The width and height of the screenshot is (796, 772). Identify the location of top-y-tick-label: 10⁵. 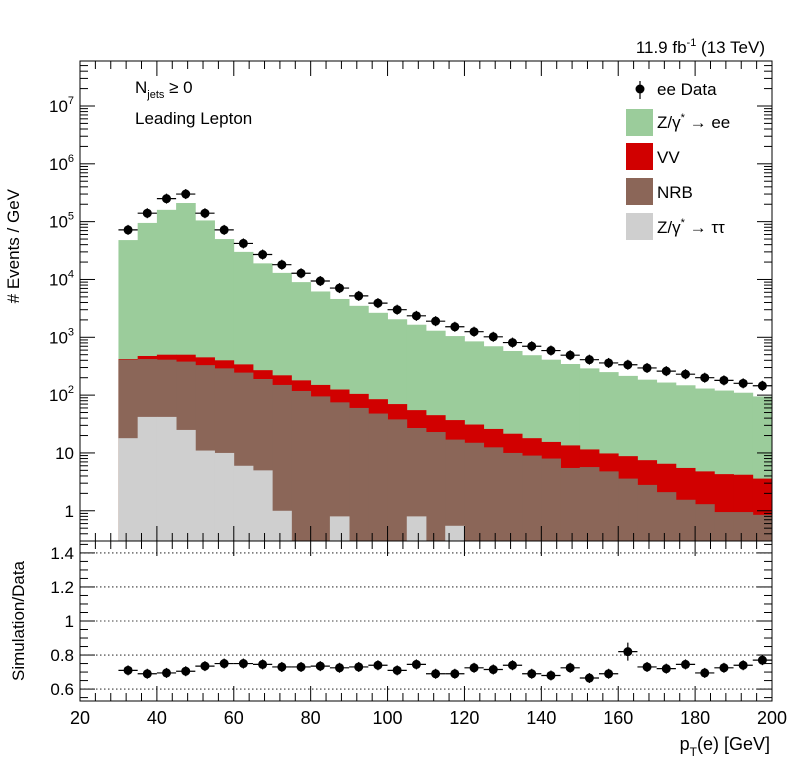
(61, 221).